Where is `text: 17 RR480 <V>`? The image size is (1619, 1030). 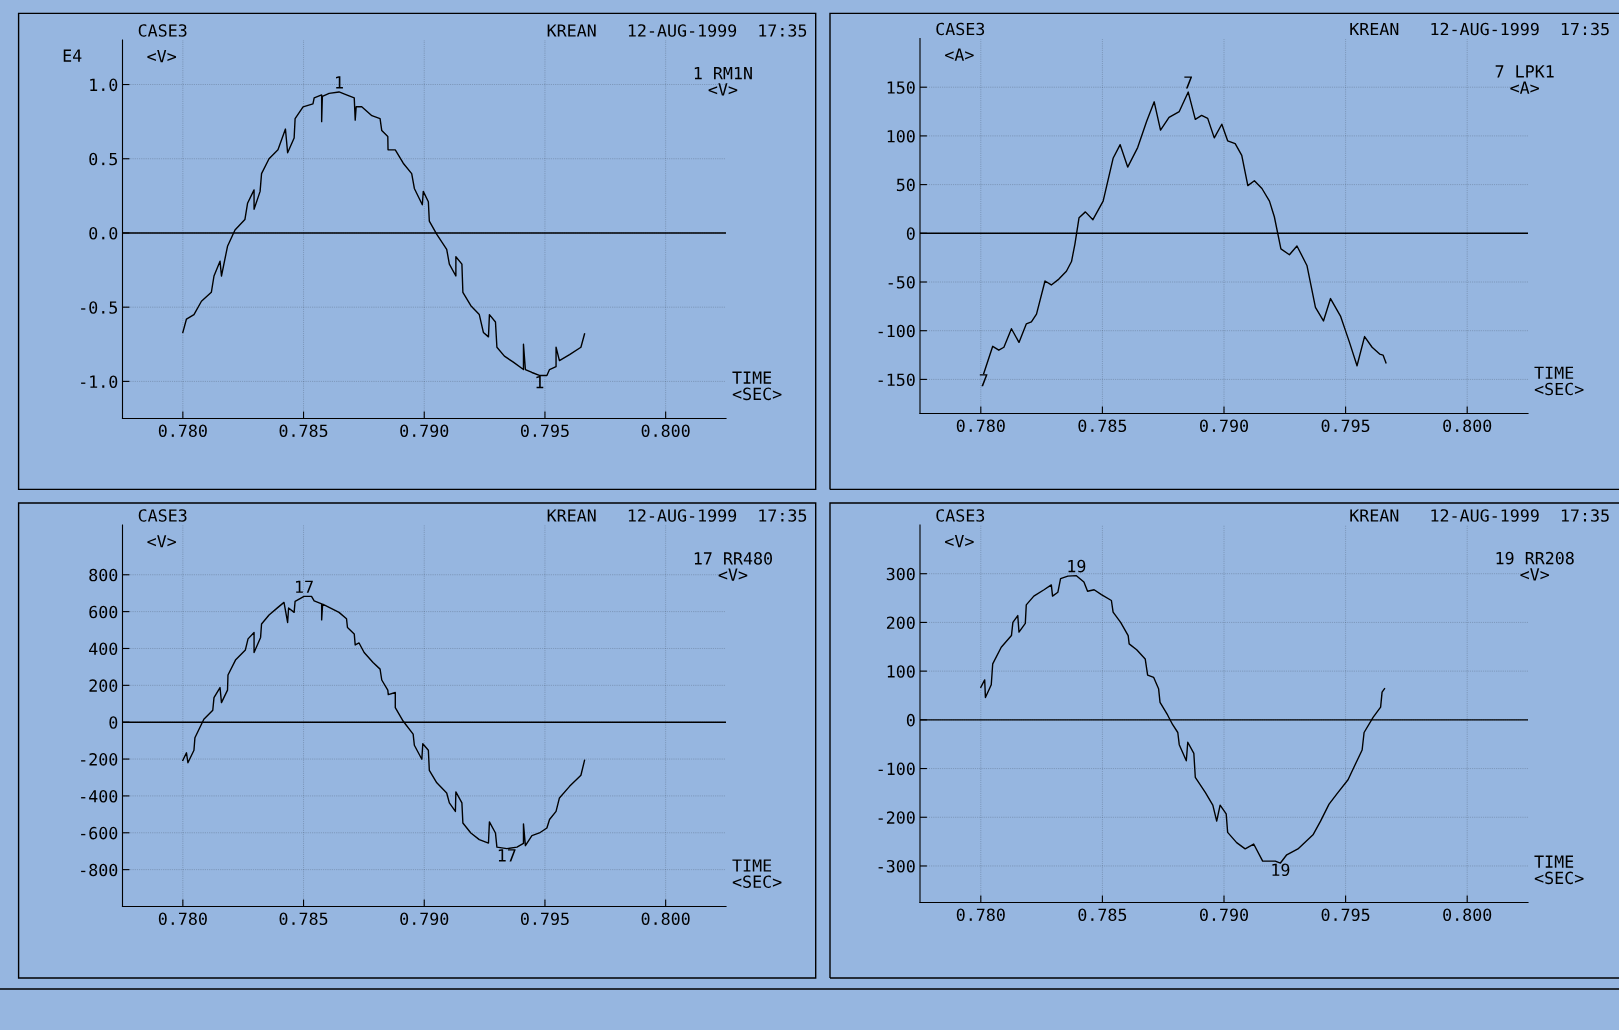 text: 17 RR480 <V> is located at coordinates (733, 566).